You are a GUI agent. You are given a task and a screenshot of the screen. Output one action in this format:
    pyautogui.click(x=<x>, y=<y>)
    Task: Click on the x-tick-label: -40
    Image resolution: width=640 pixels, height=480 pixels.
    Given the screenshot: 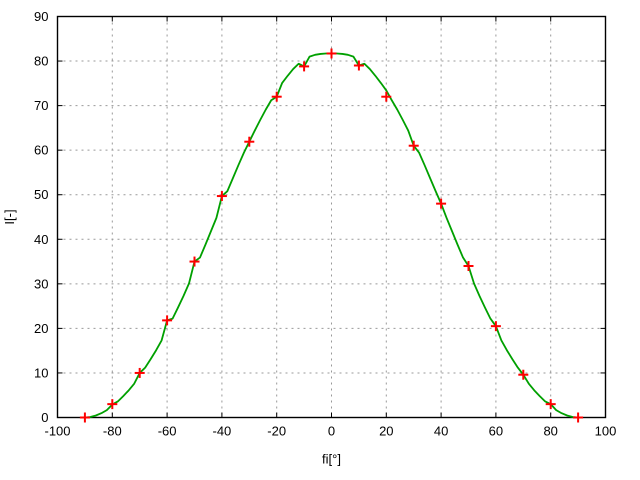 What is the action you would take?
    pyautogui.click(x=222, y=431)
    